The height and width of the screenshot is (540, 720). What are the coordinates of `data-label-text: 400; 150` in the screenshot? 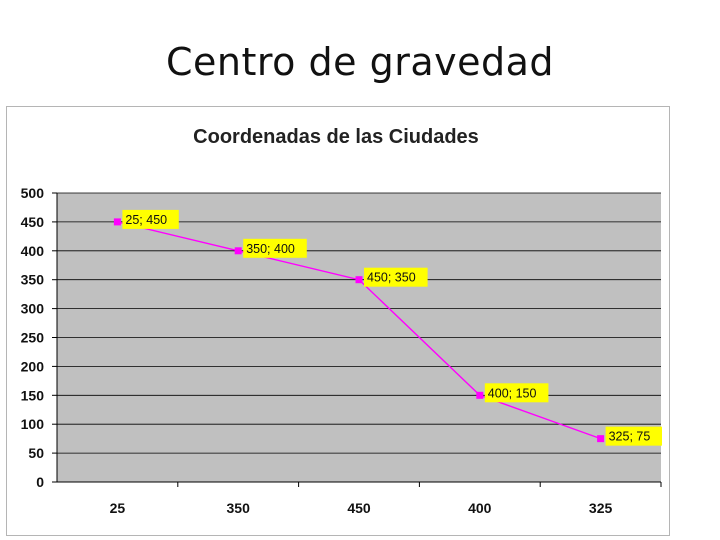 It's located at (512, 393).